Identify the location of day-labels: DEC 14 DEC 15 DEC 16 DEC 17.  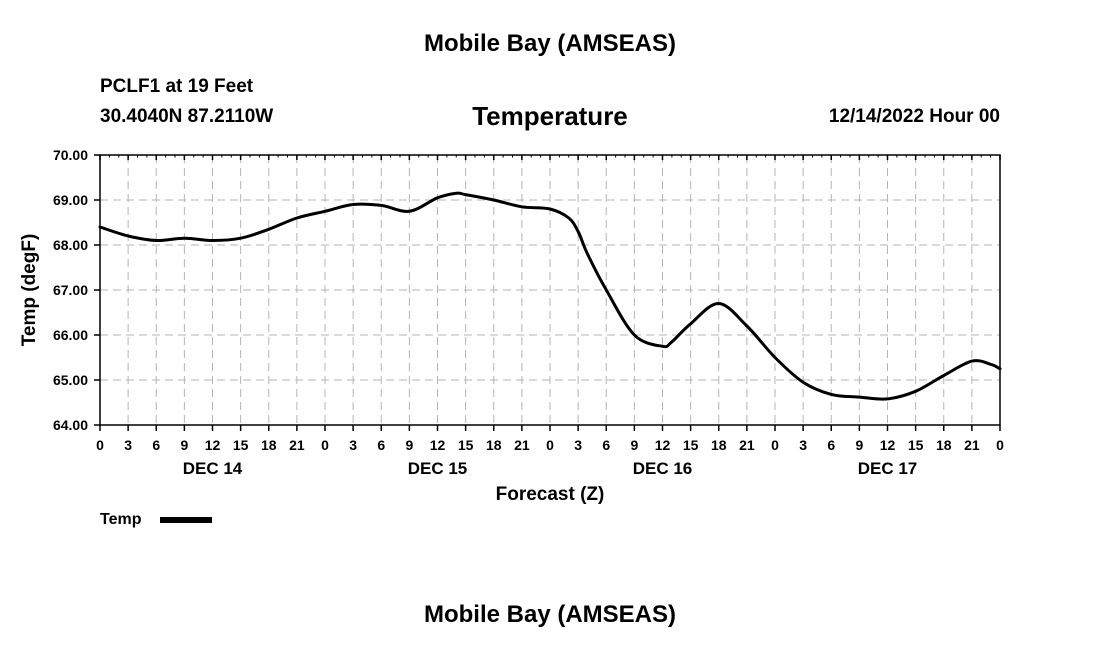
(550, 468).